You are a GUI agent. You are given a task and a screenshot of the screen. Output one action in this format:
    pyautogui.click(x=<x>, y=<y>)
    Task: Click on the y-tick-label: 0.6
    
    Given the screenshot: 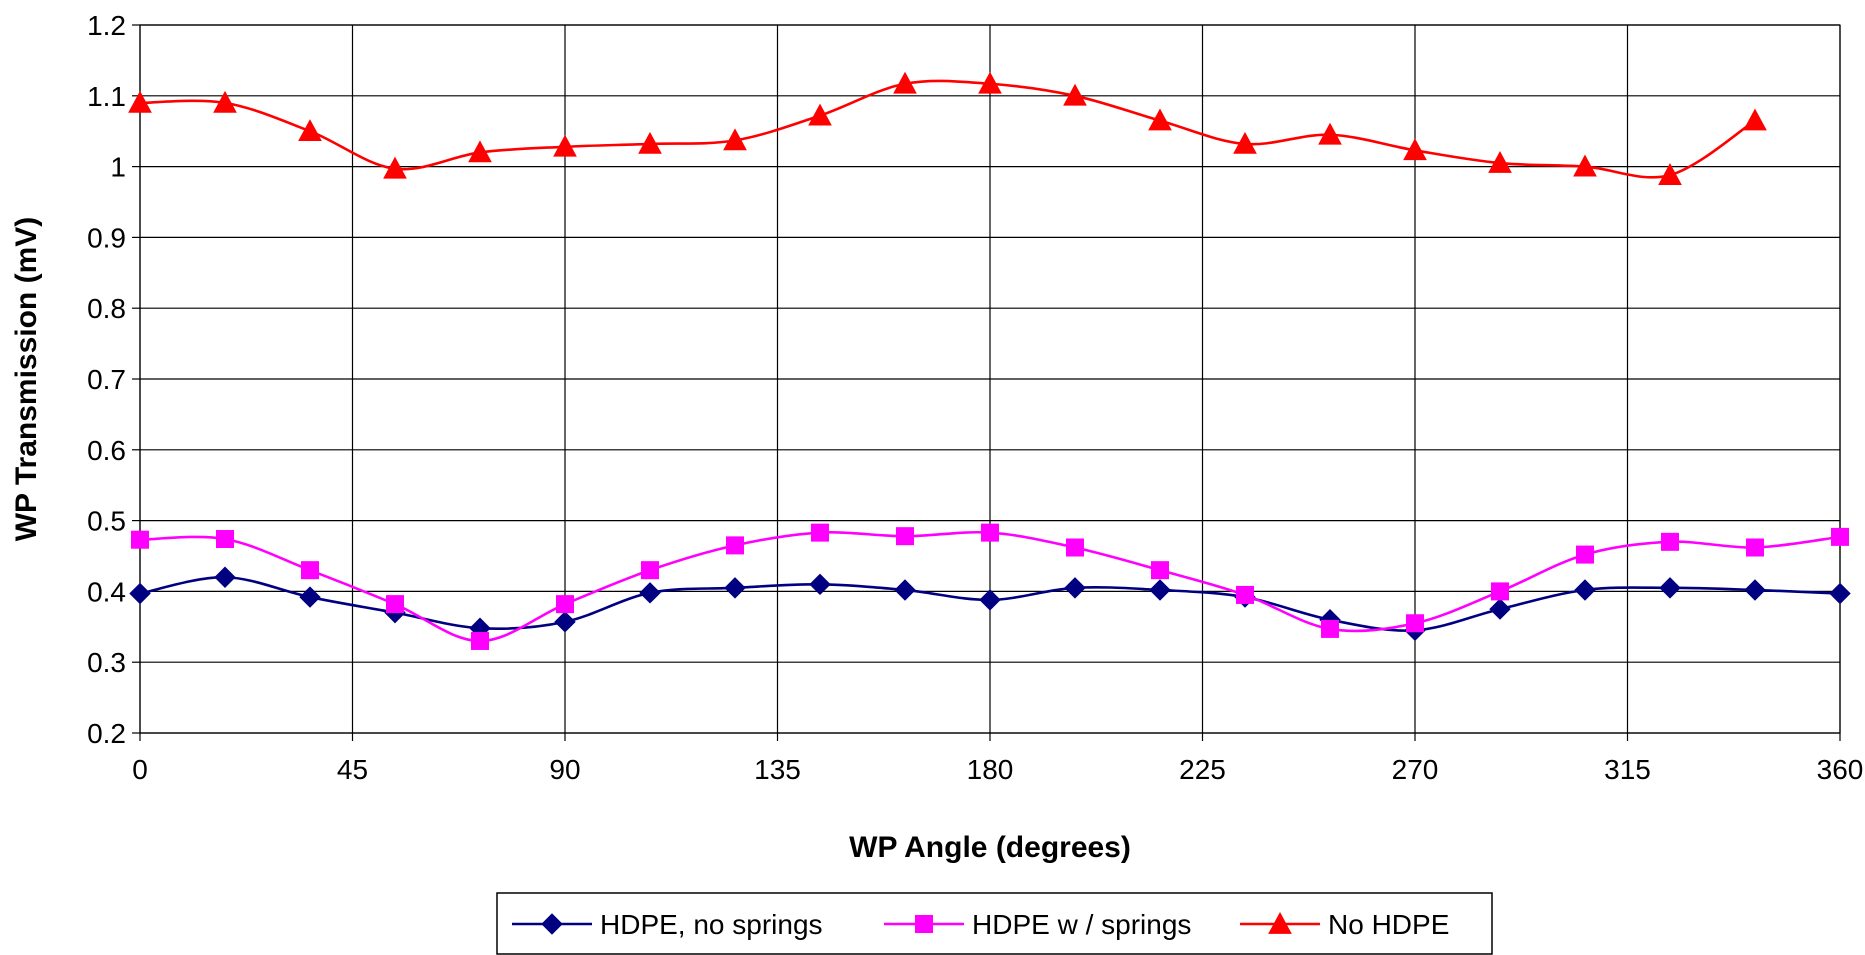 What is the action you would take?
    pyautogui.click(x=106, y=450)
    